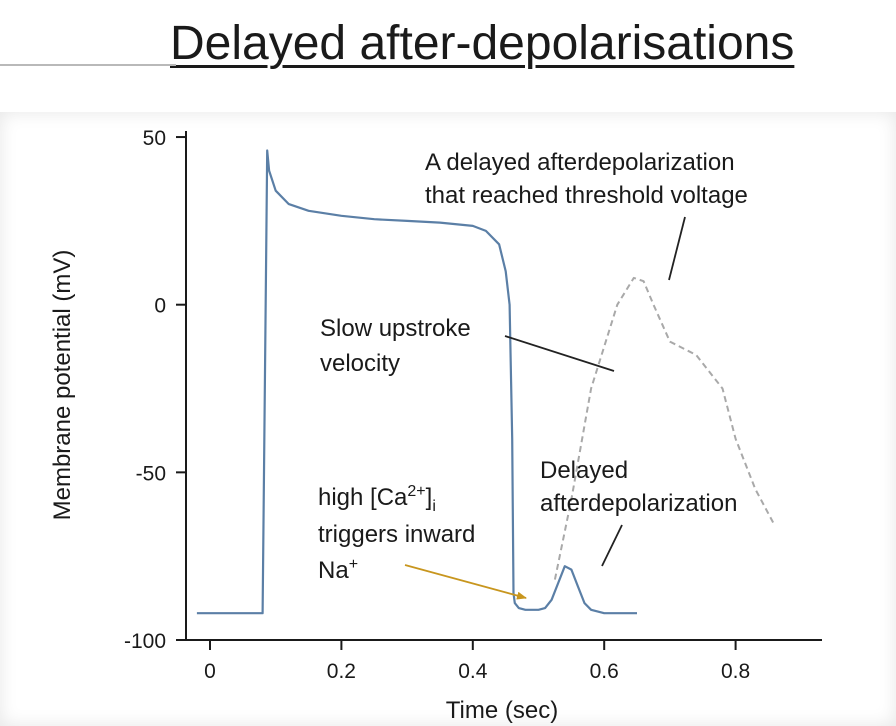 The width and height of the screenshot is (896, 726). Describe the element at coordinates (360, 363) in the screenshot. I see `annotation-upstroke-line2: velocity` at that location.